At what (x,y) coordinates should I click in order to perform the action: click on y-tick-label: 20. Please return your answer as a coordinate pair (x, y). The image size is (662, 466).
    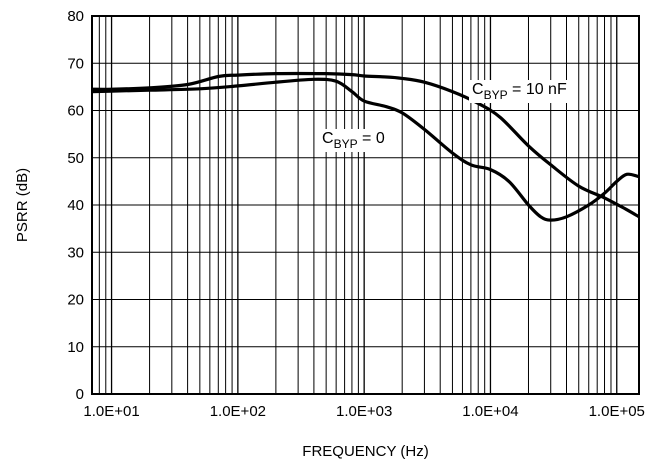
    Looking at the image, I should click on (75, 300).